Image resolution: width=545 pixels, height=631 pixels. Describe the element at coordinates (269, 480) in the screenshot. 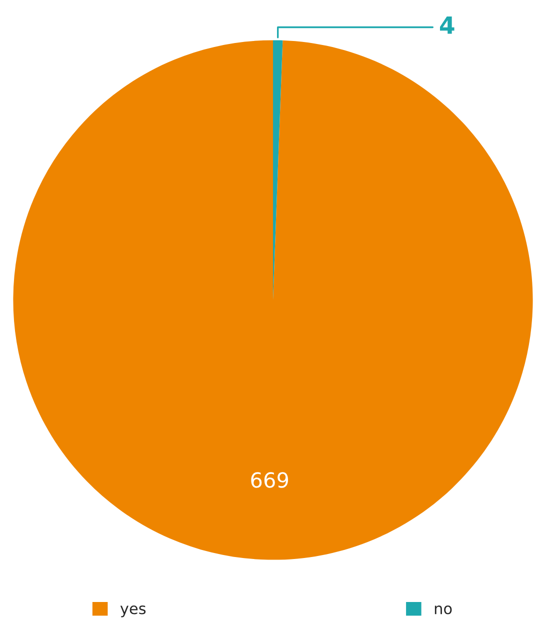

I see `data-label: 669` at that location.